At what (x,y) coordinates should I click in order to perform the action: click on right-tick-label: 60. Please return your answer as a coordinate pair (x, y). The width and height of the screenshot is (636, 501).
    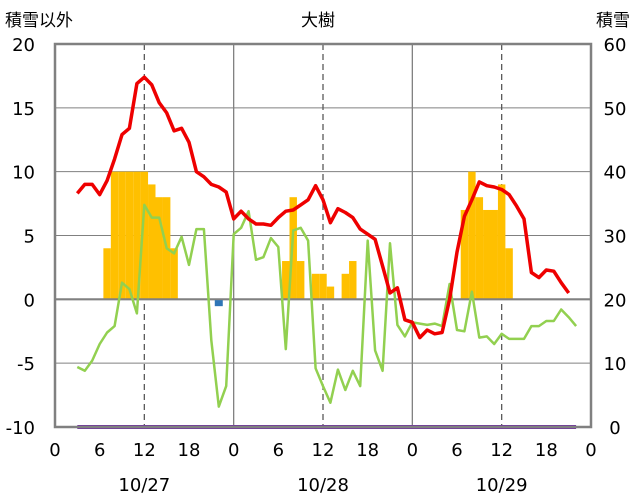
    Looking at the image, I should click on (615, 45).